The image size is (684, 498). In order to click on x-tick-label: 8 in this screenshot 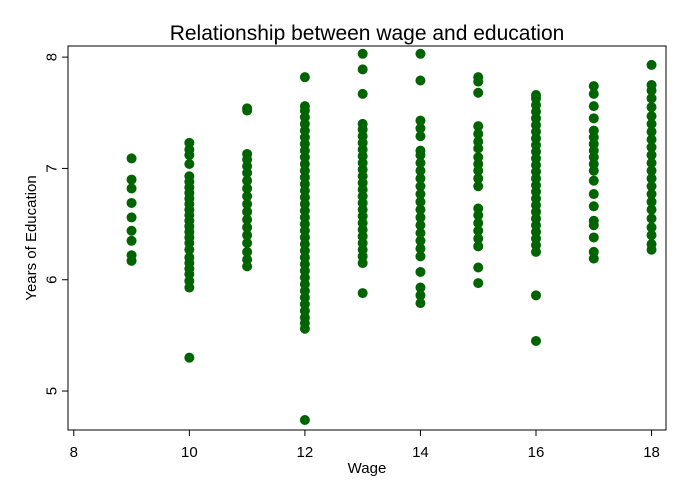, I will do `click(74, 452)`.